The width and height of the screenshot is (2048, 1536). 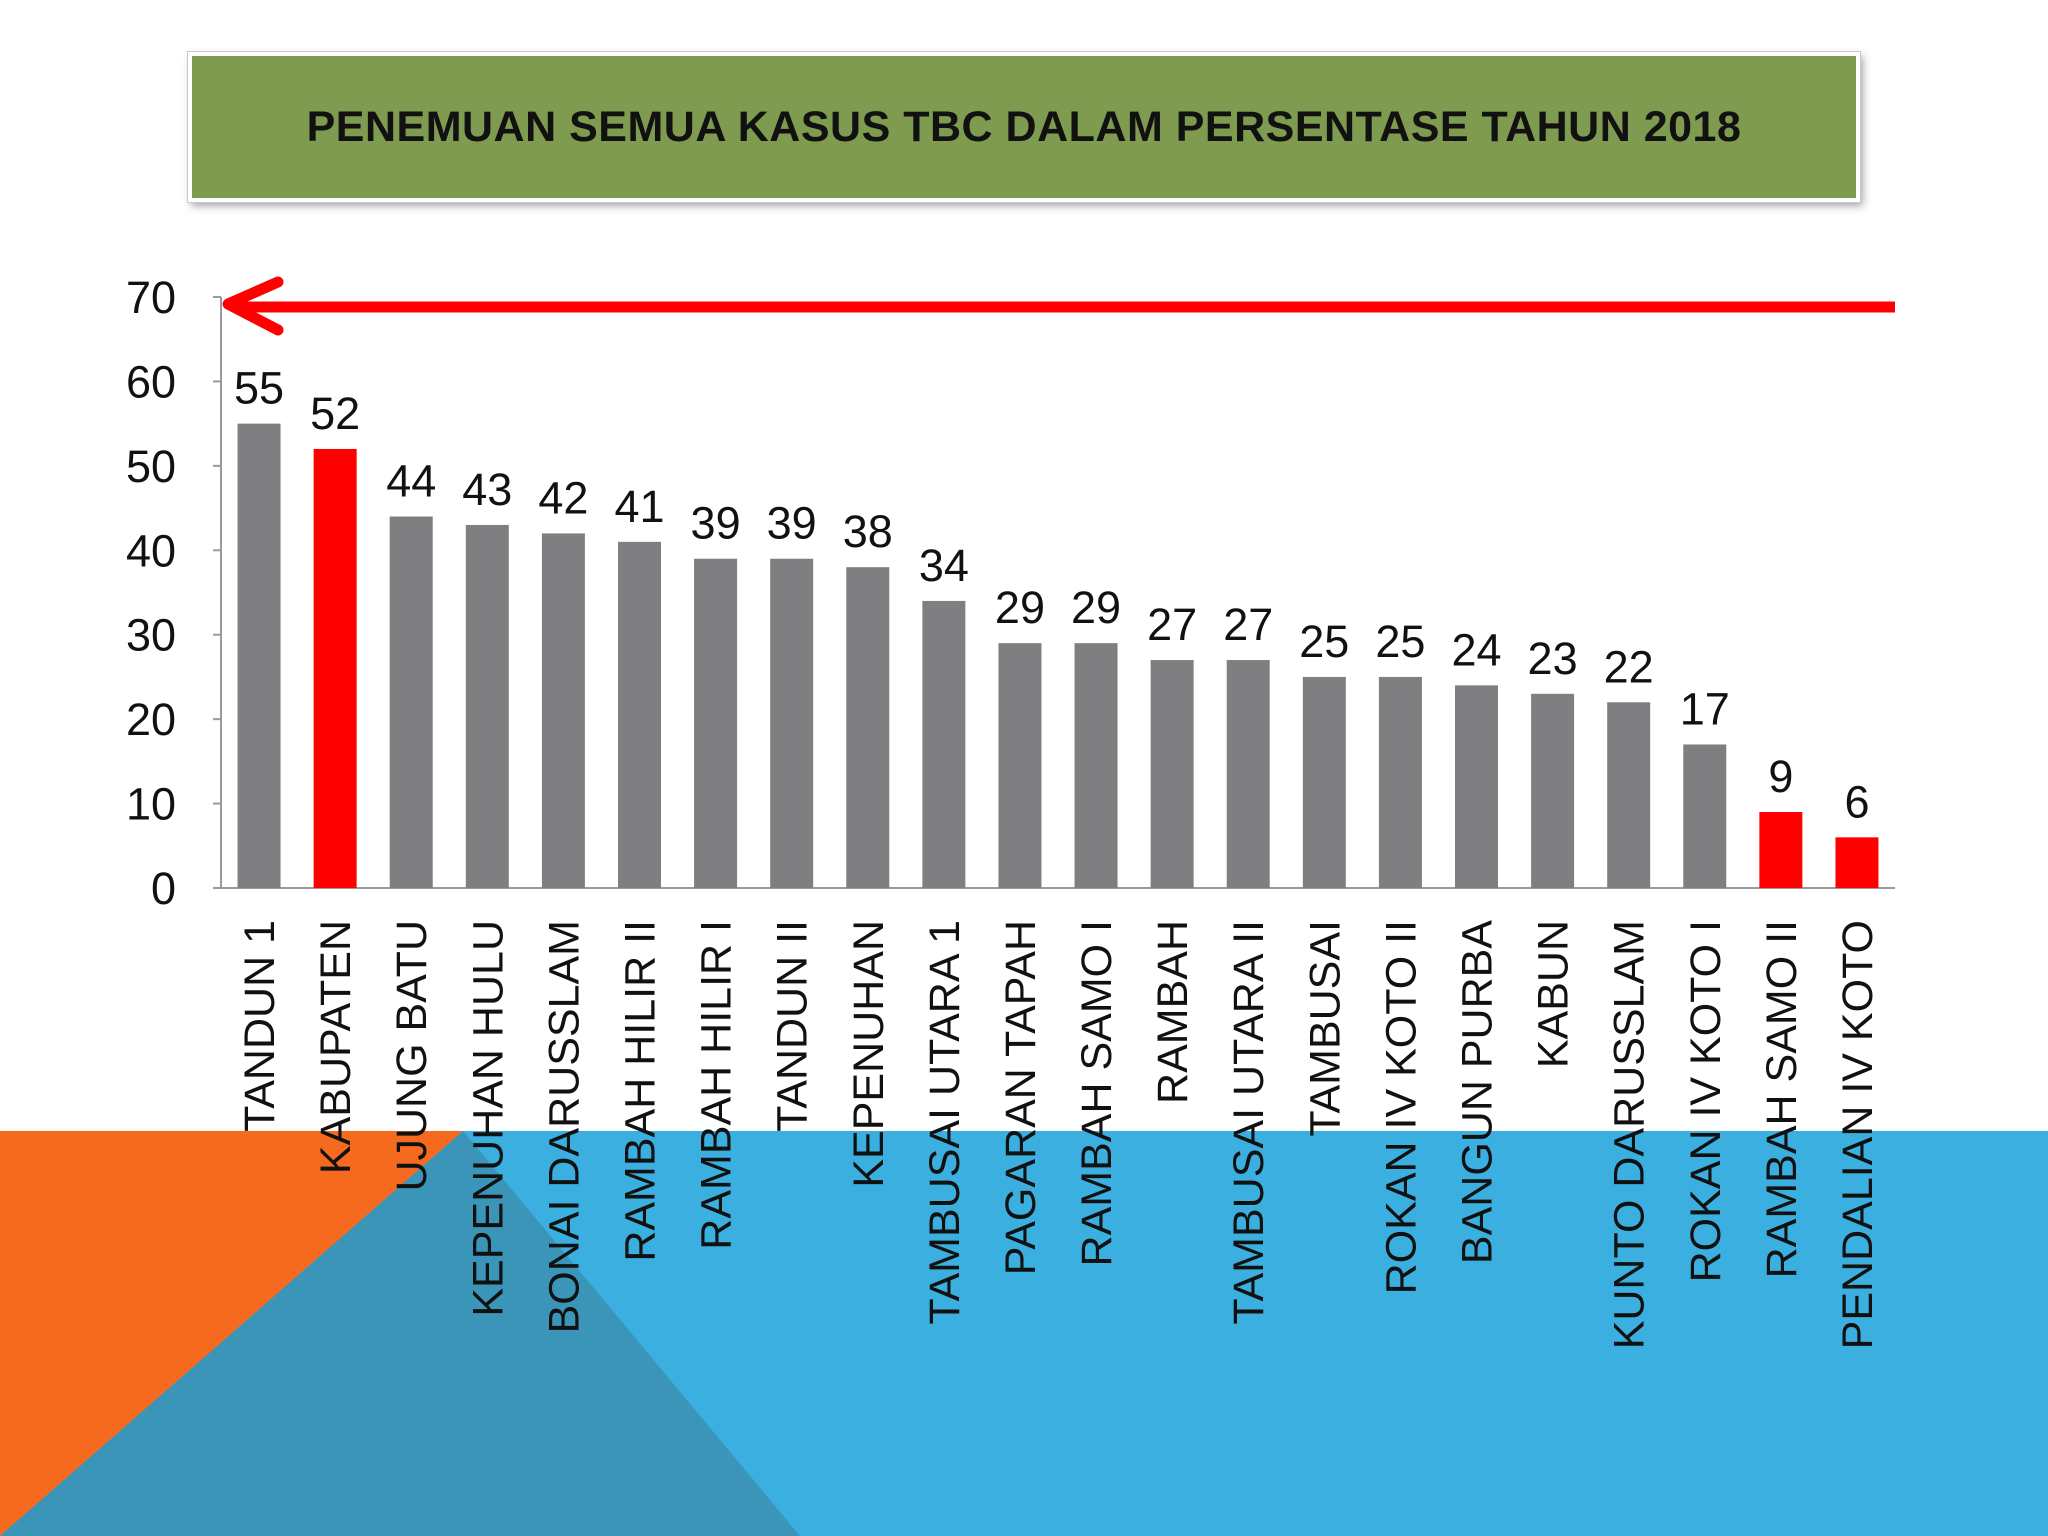 I want to click on y-tick-label: 0, so click(x=163, y=888).